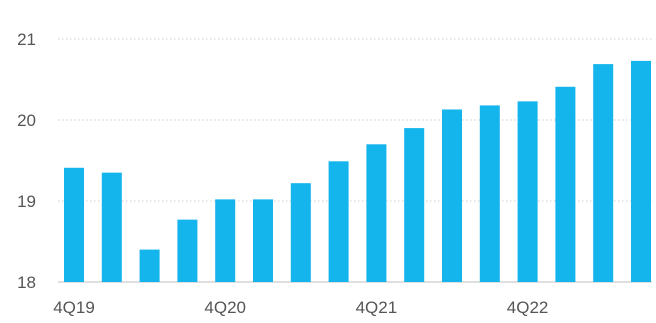 The width and height of the screenshot is (656, 323). What do you see at coordinates (263, 240) in the screenshot?
I see `bar-1Q21` at bounding box center [263, 240].